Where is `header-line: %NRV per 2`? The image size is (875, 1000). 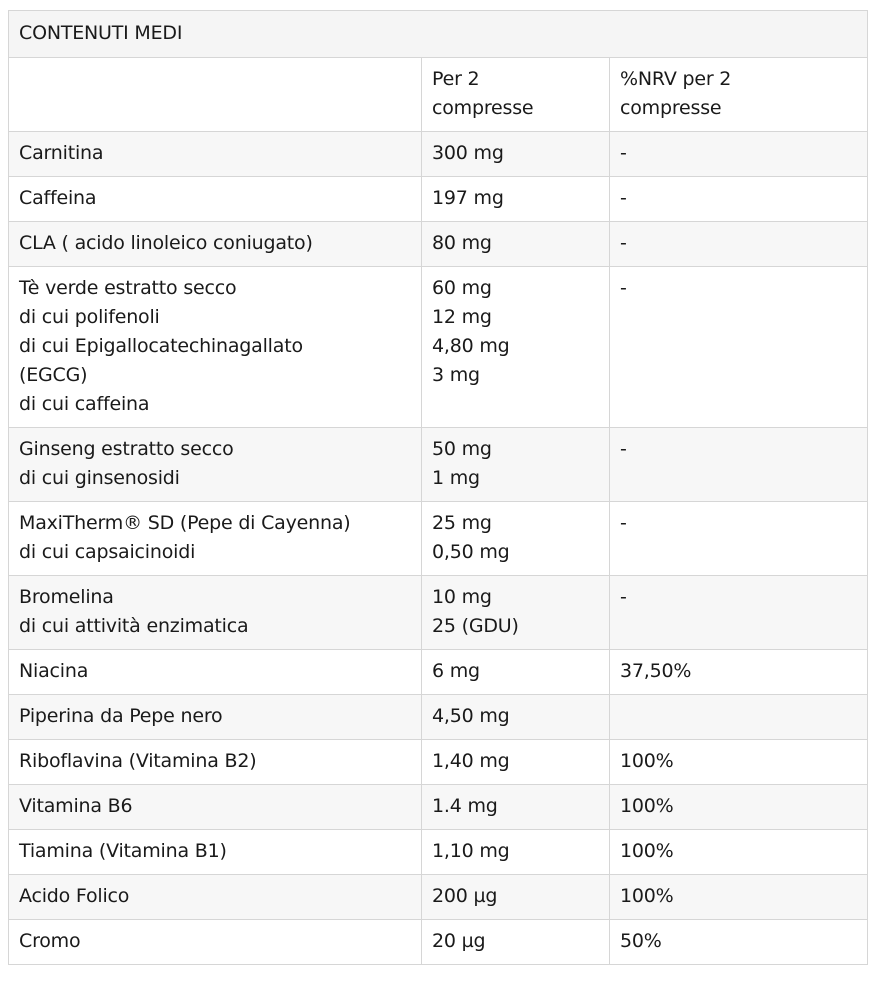
header-line: %NRV per 2 is located at coordinates (676, 79).